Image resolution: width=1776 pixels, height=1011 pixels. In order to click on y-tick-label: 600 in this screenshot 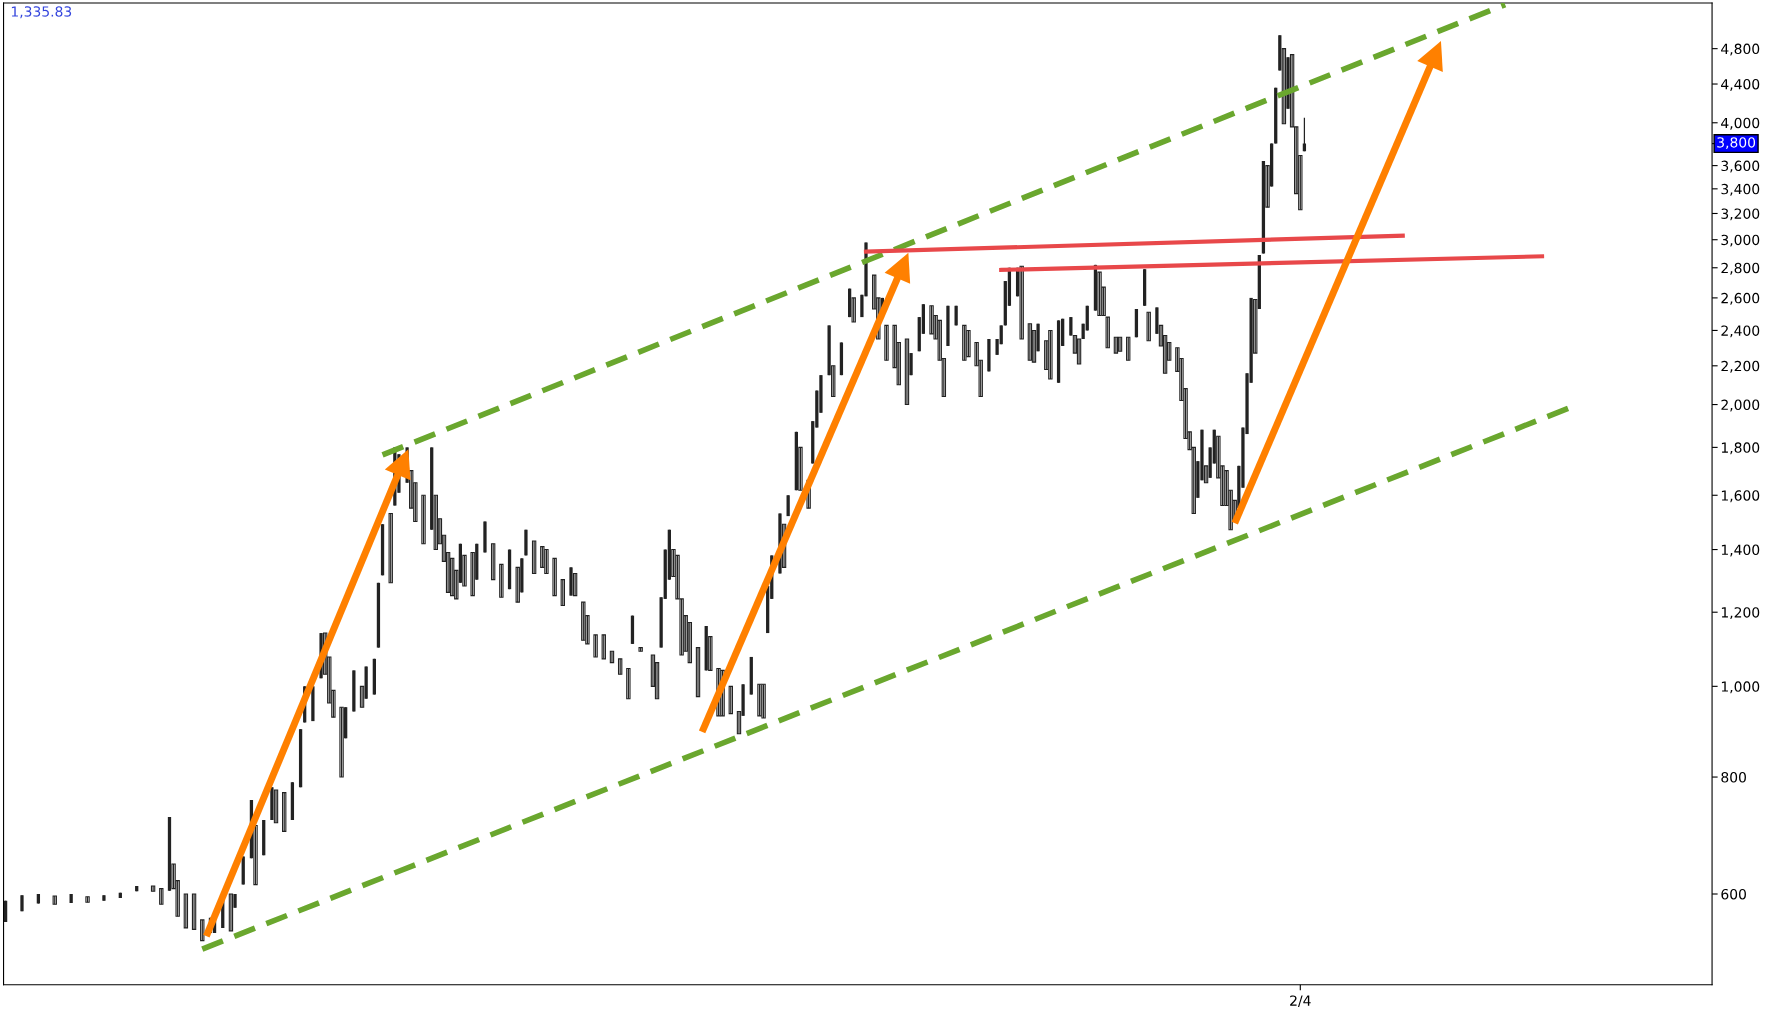, I will do `click(1733, 894)`.